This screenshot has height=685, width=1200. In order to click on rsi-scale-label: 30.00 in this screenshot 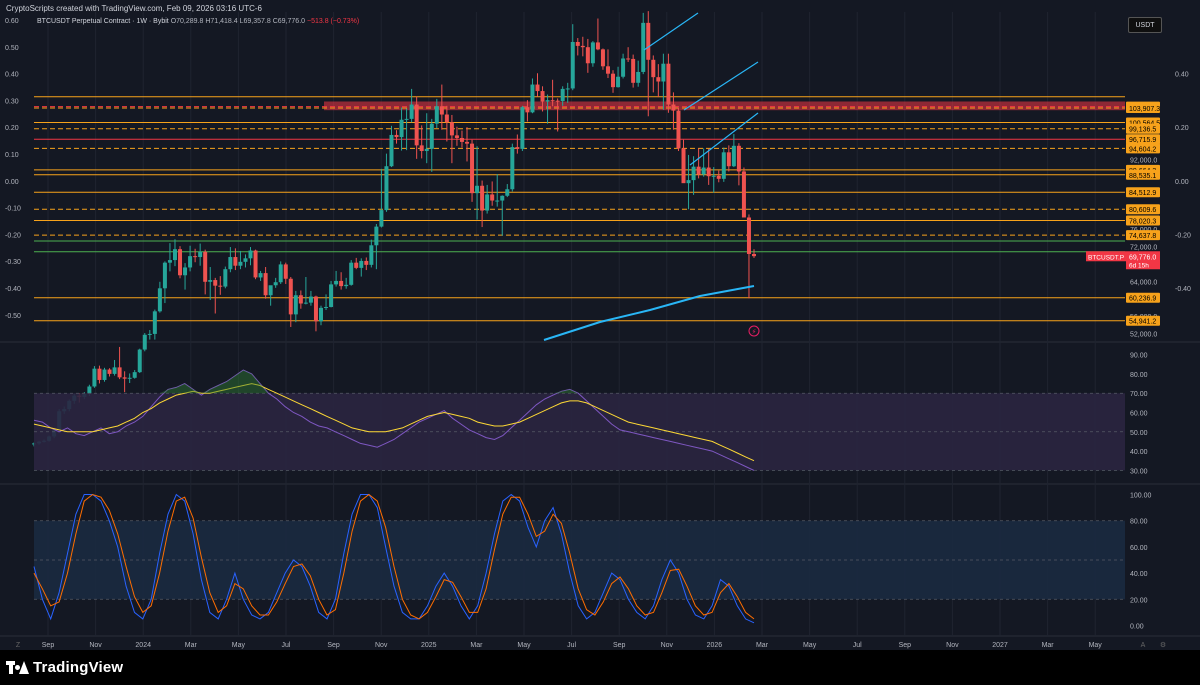, I will do `click(1139, 471)`.